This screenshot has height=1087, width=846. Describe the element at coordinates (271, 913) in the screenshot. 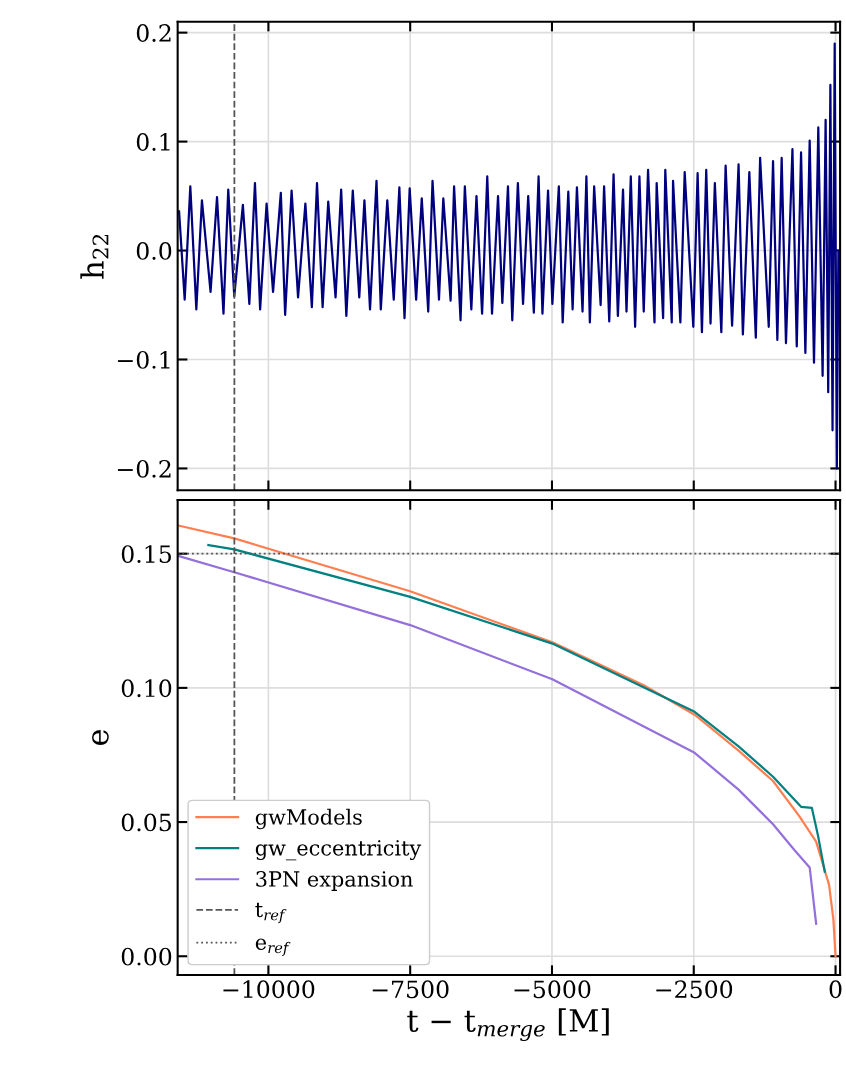

I see `ref-line-label: t$_{ref}$` at that location.